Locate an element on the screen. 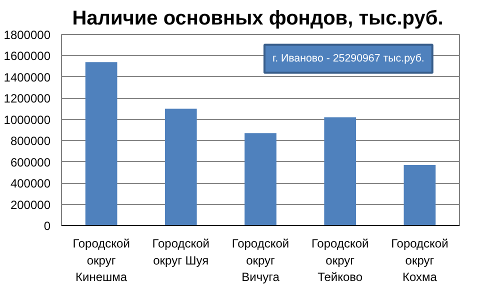  x-tick-label: Городской округ Вичуга is located at coordinates (261, 260).